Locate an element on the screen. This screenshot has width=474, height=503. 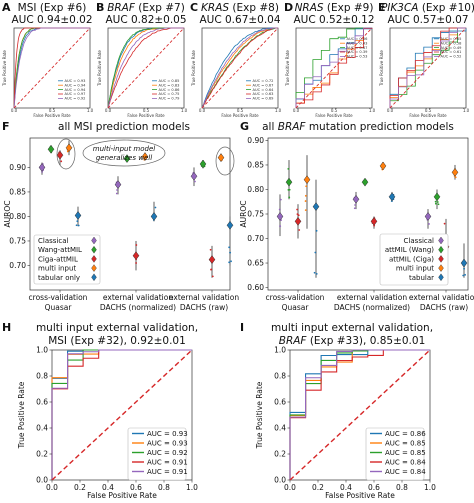
chance-diagonal is located at coordinates (240, 68).